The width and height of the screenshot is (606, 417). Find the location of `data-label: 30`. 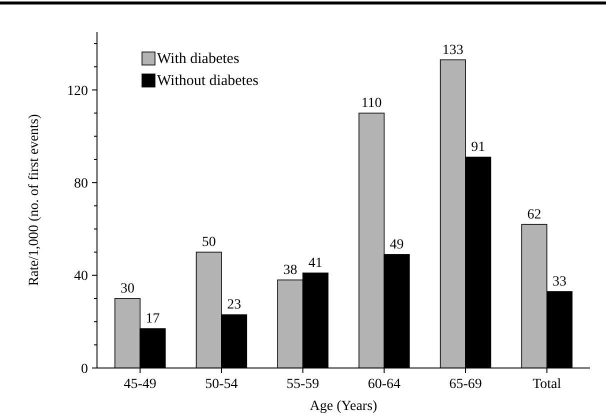

data-label: 30 is located at coordinates (127, 288).